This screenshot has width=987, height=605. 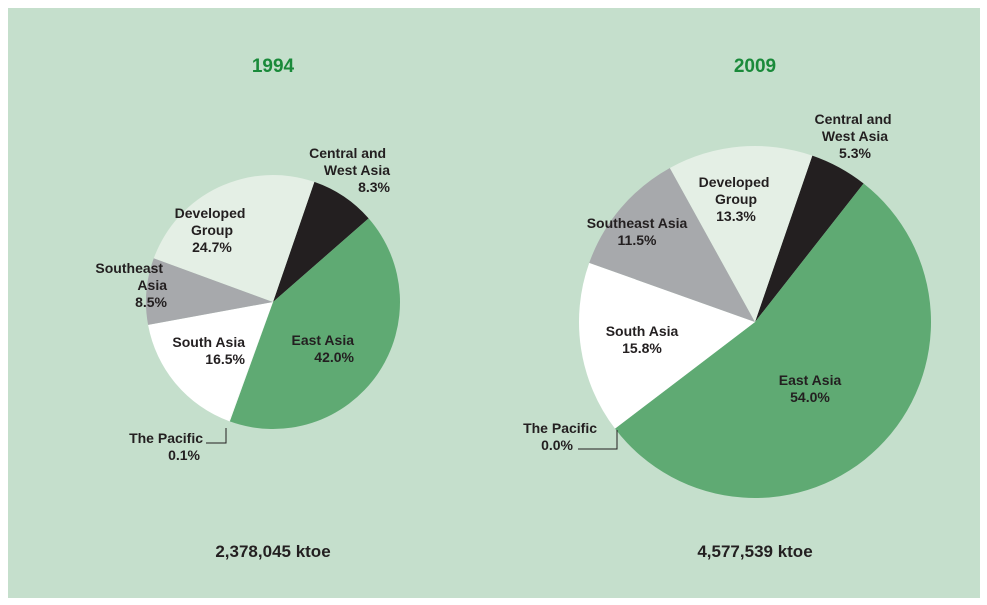 I want to click on slice-value-label: 16.5%, so click(x=225, y=359).